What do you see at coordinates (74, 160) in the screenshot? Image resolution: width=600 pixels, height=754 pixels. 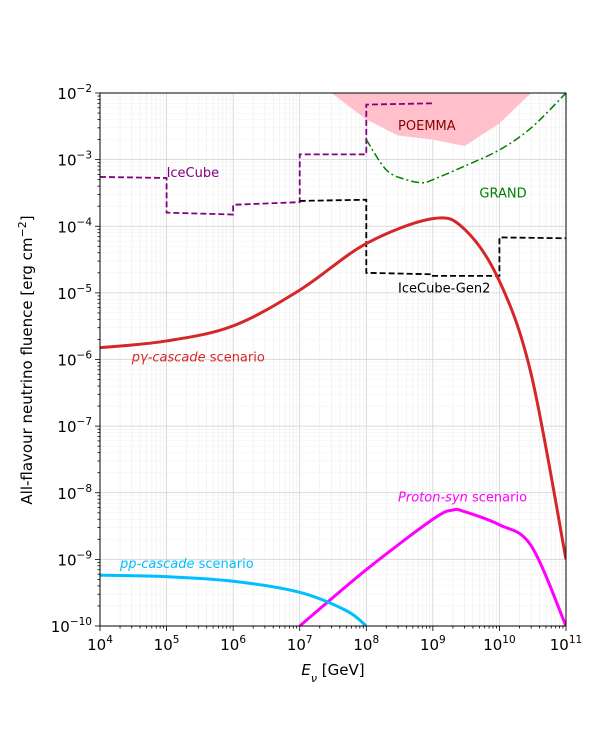 I see `y-tick-label: 10⁻³` at bounding box center [74, 160].